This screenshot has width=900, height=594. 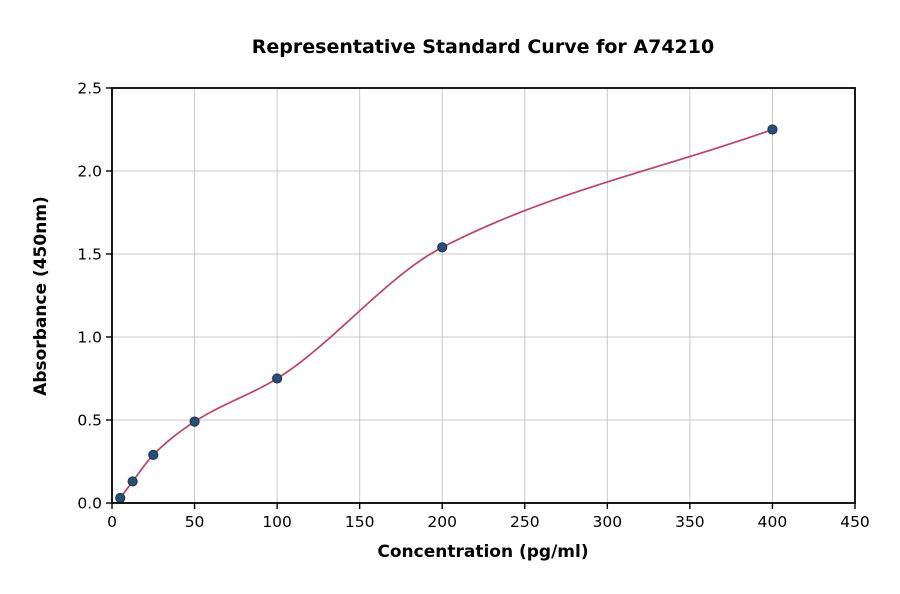 What do you see at coordinates (89, 504) in the screenshot?
I see `y-tick-label: 0.0` at bounding box center [89, 504].